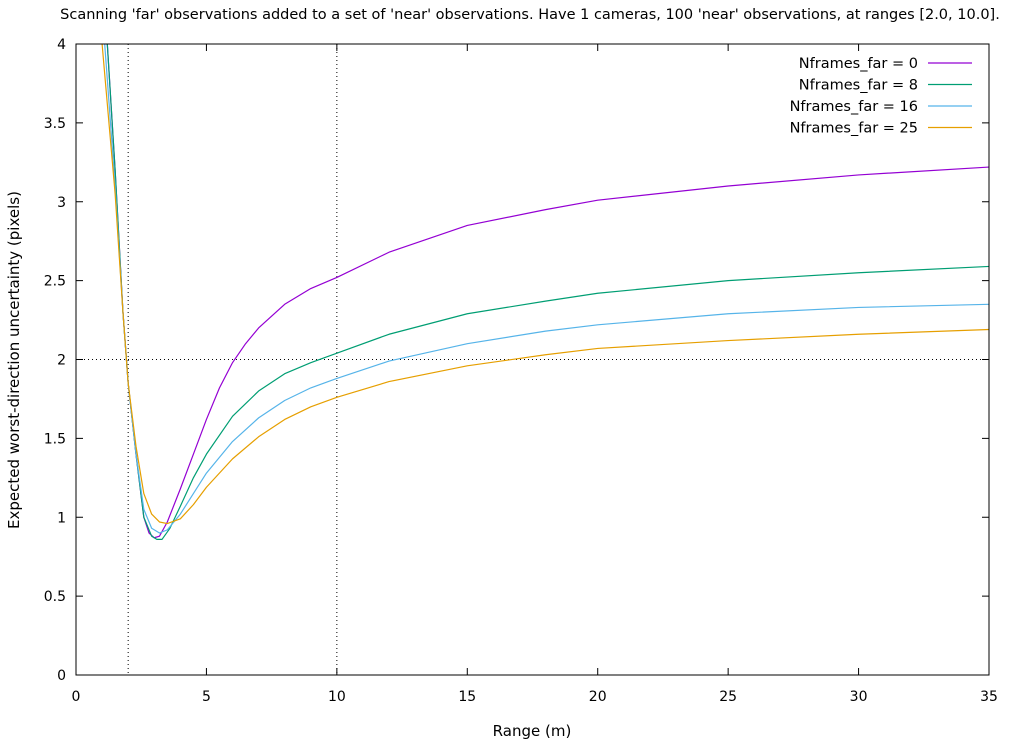 The height and width of the screenshot is (745, 1014). What do you see at coordinates (55, 124) in the screenshot?
I see `y-tick-label: 3.5` at bounding box center [55, 124].